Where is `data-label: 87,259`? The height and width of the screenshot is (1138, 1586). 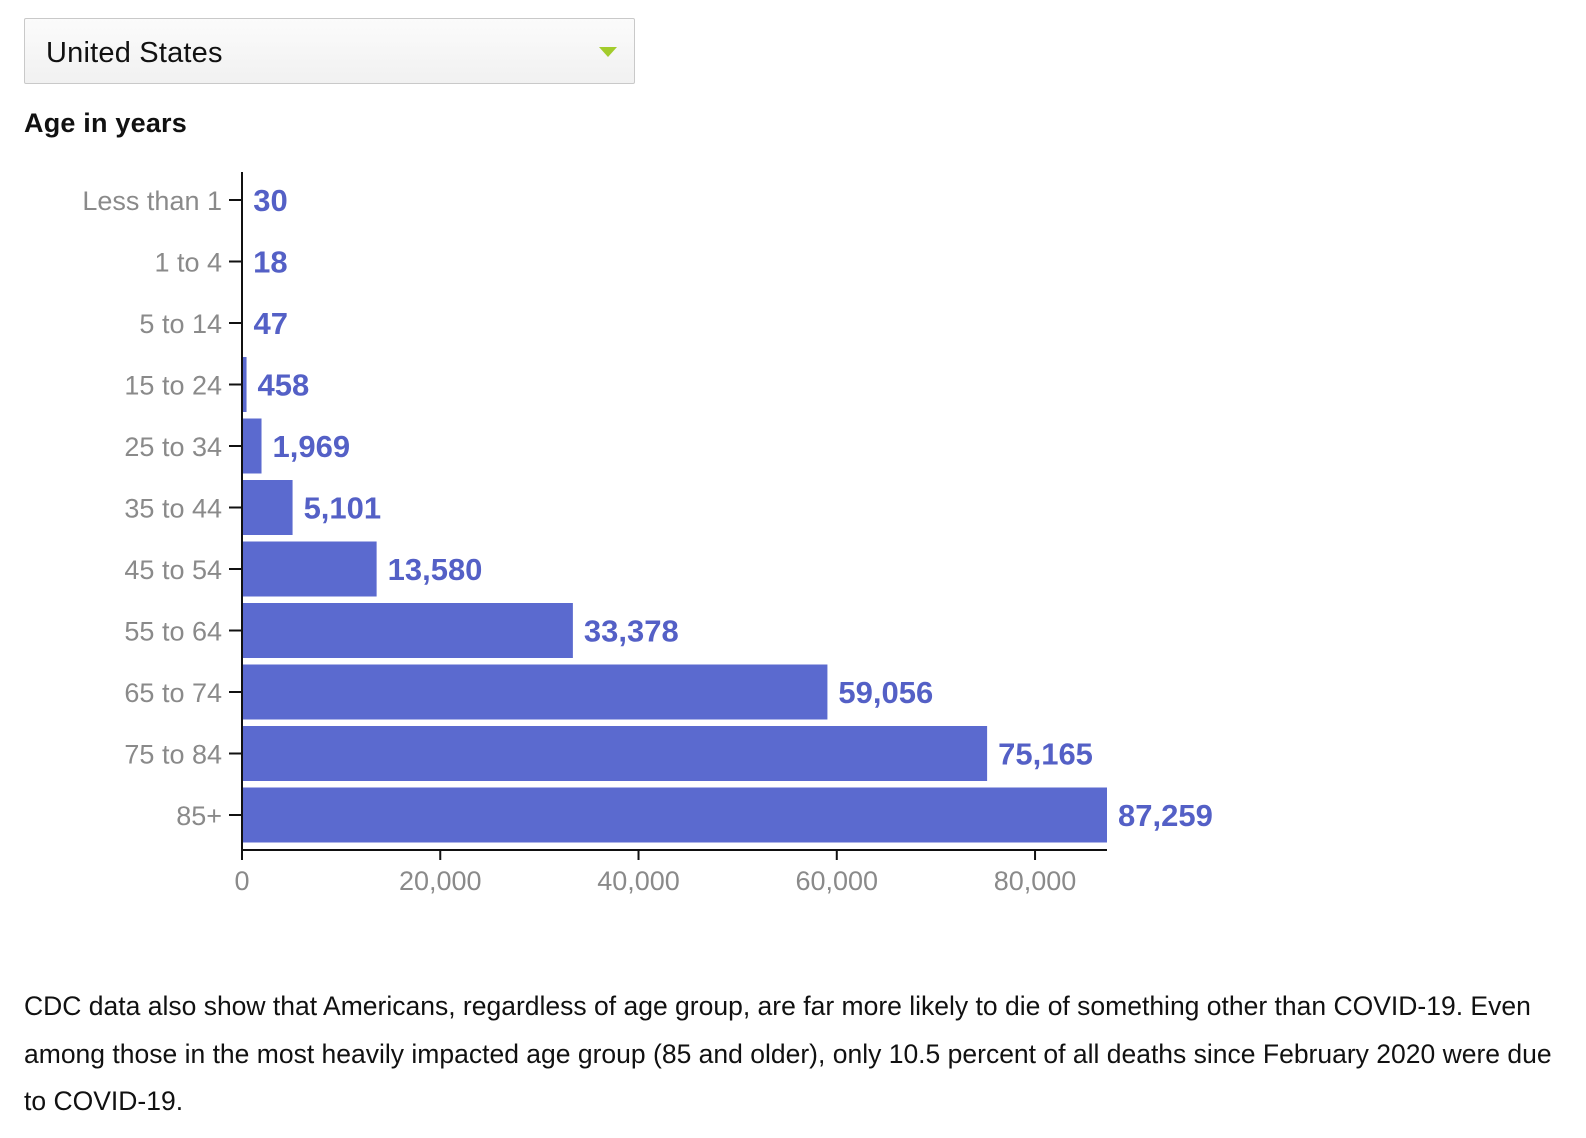 data-label: 87,259 is located at coordinates (1165, 815).